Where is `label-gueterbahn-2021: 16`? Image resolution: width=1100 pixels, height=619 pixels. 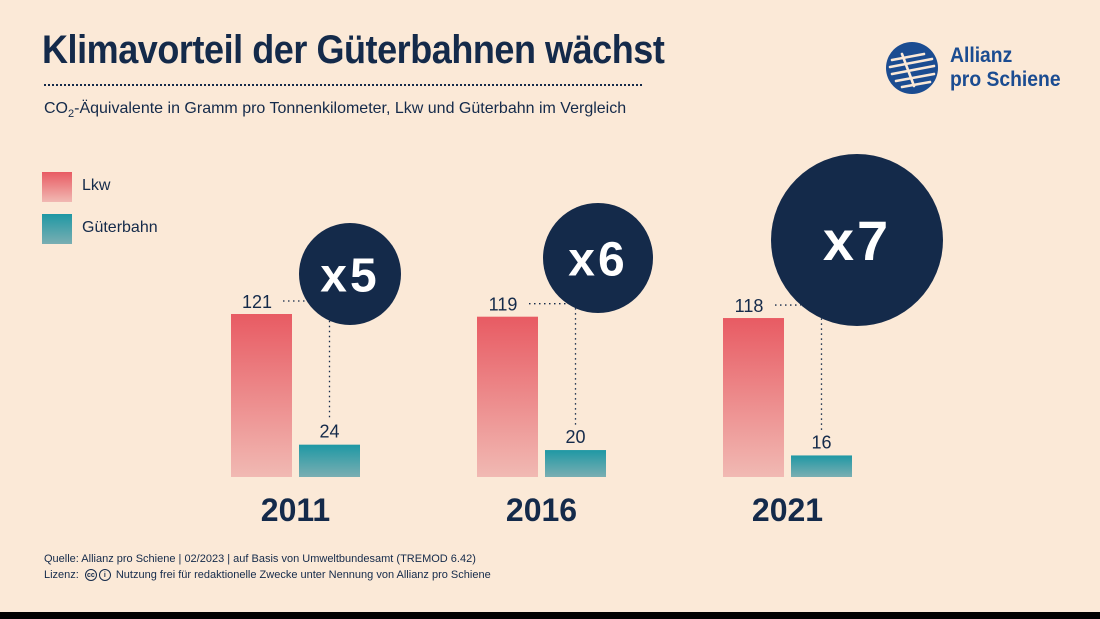 label-gueterbahn-2021: 16 is located at coordinates (821, 442).